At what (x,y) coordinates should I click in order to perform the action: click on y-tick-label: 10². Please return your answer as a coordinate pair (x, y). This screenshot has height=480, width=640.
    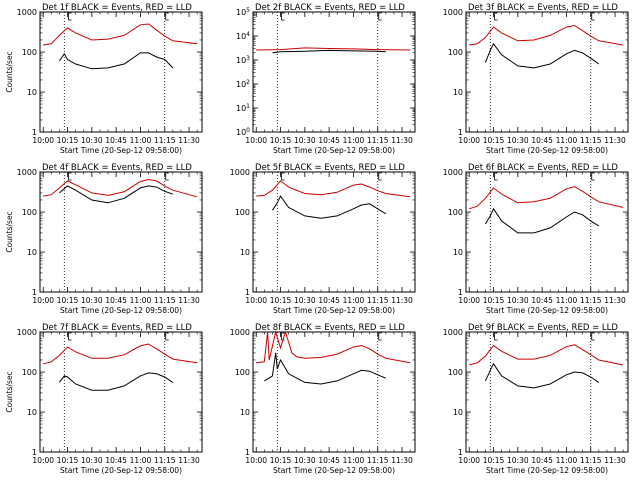
    Looking at the image, I should click on (243, 84).